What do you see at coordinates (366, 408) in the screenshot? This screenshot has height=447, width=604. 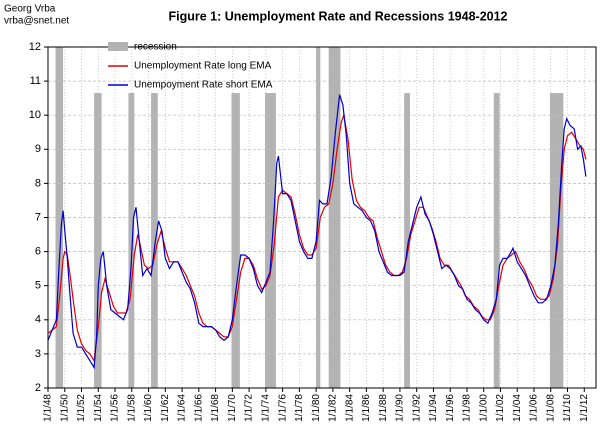 I see `x-tick-label: 1/1/86` at bounding box center [366, 408].